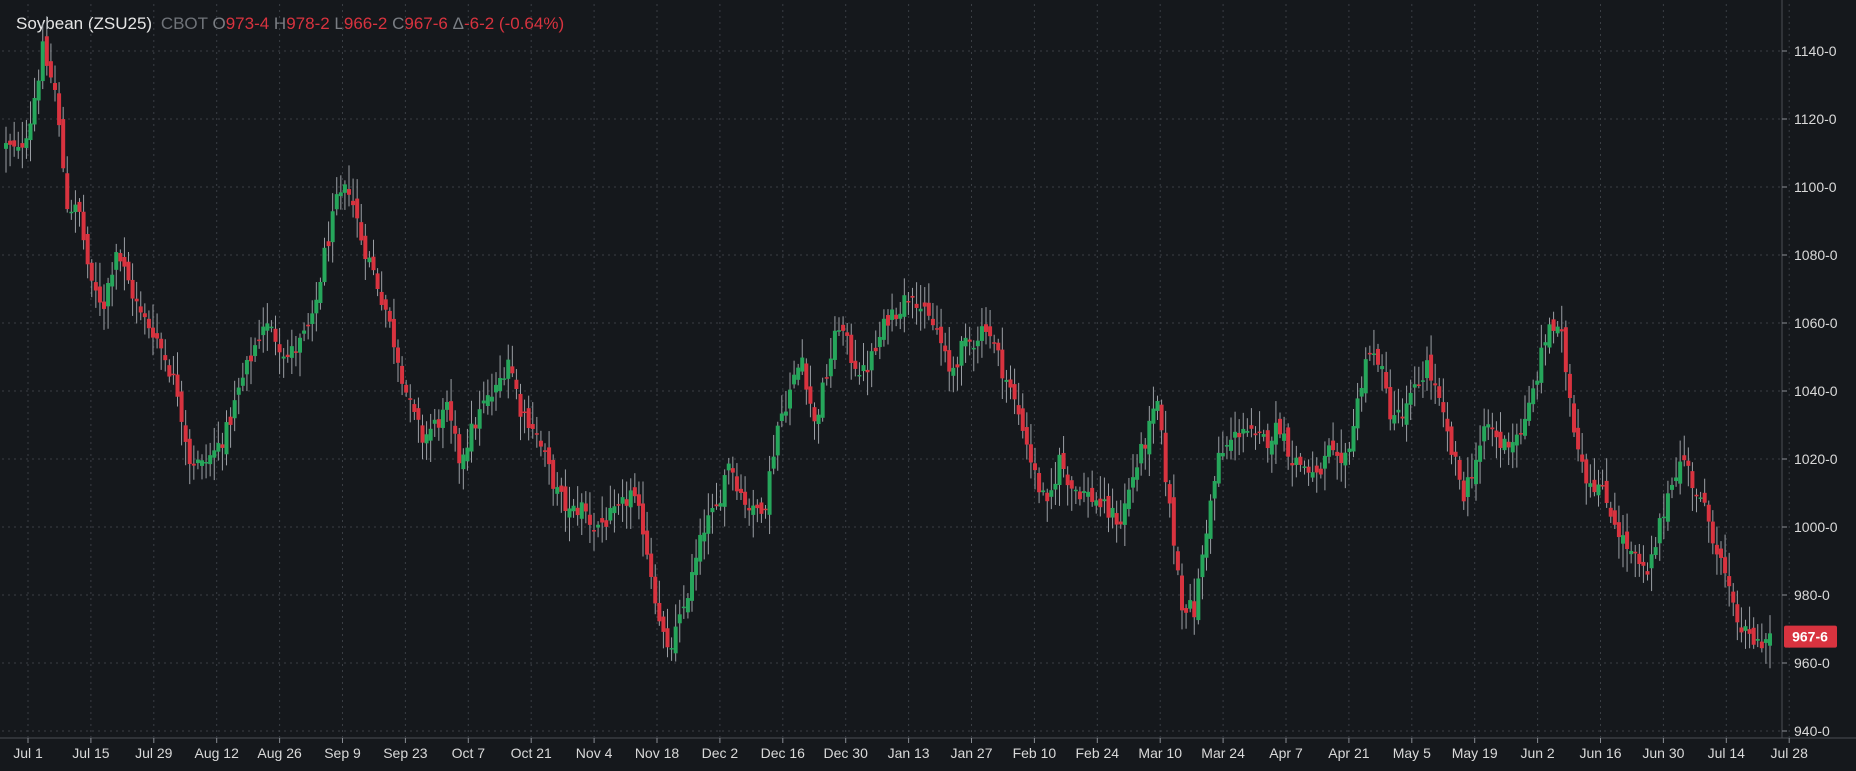 The height and width of the screenshot is (771, 1856). Describe the element at coordinates (1812, 731) in the screenshot. I see `y-tick-label: 940-0` at that location.